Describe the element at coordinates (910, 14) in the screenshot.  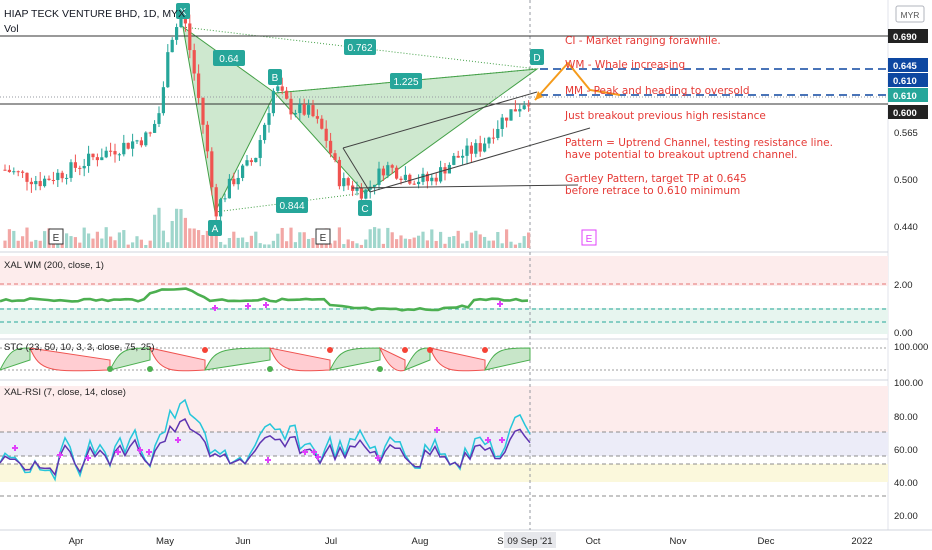
I see `currency-badge` at that location.